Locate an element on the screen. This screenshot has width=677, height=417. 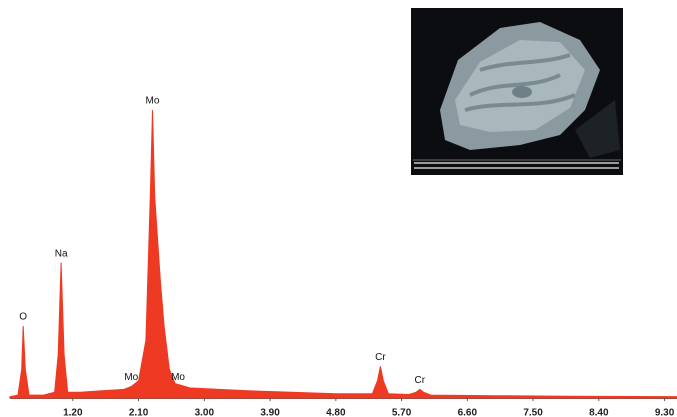
x-tick-label: 3.00 is located at coordinates (205, 412).